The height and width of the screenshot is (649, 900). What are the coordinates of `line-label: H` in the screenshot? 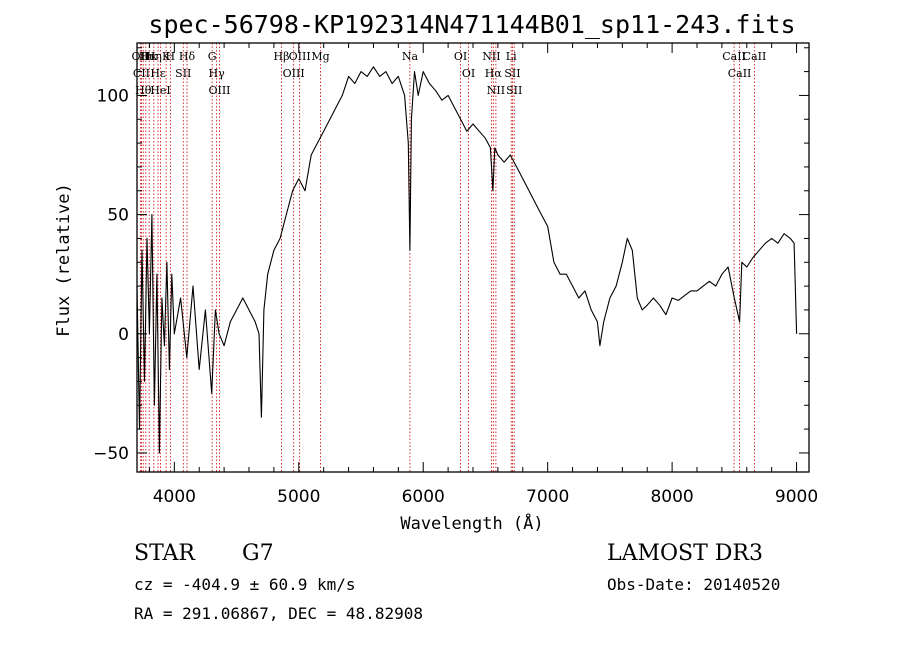 It's located at (171, 56).